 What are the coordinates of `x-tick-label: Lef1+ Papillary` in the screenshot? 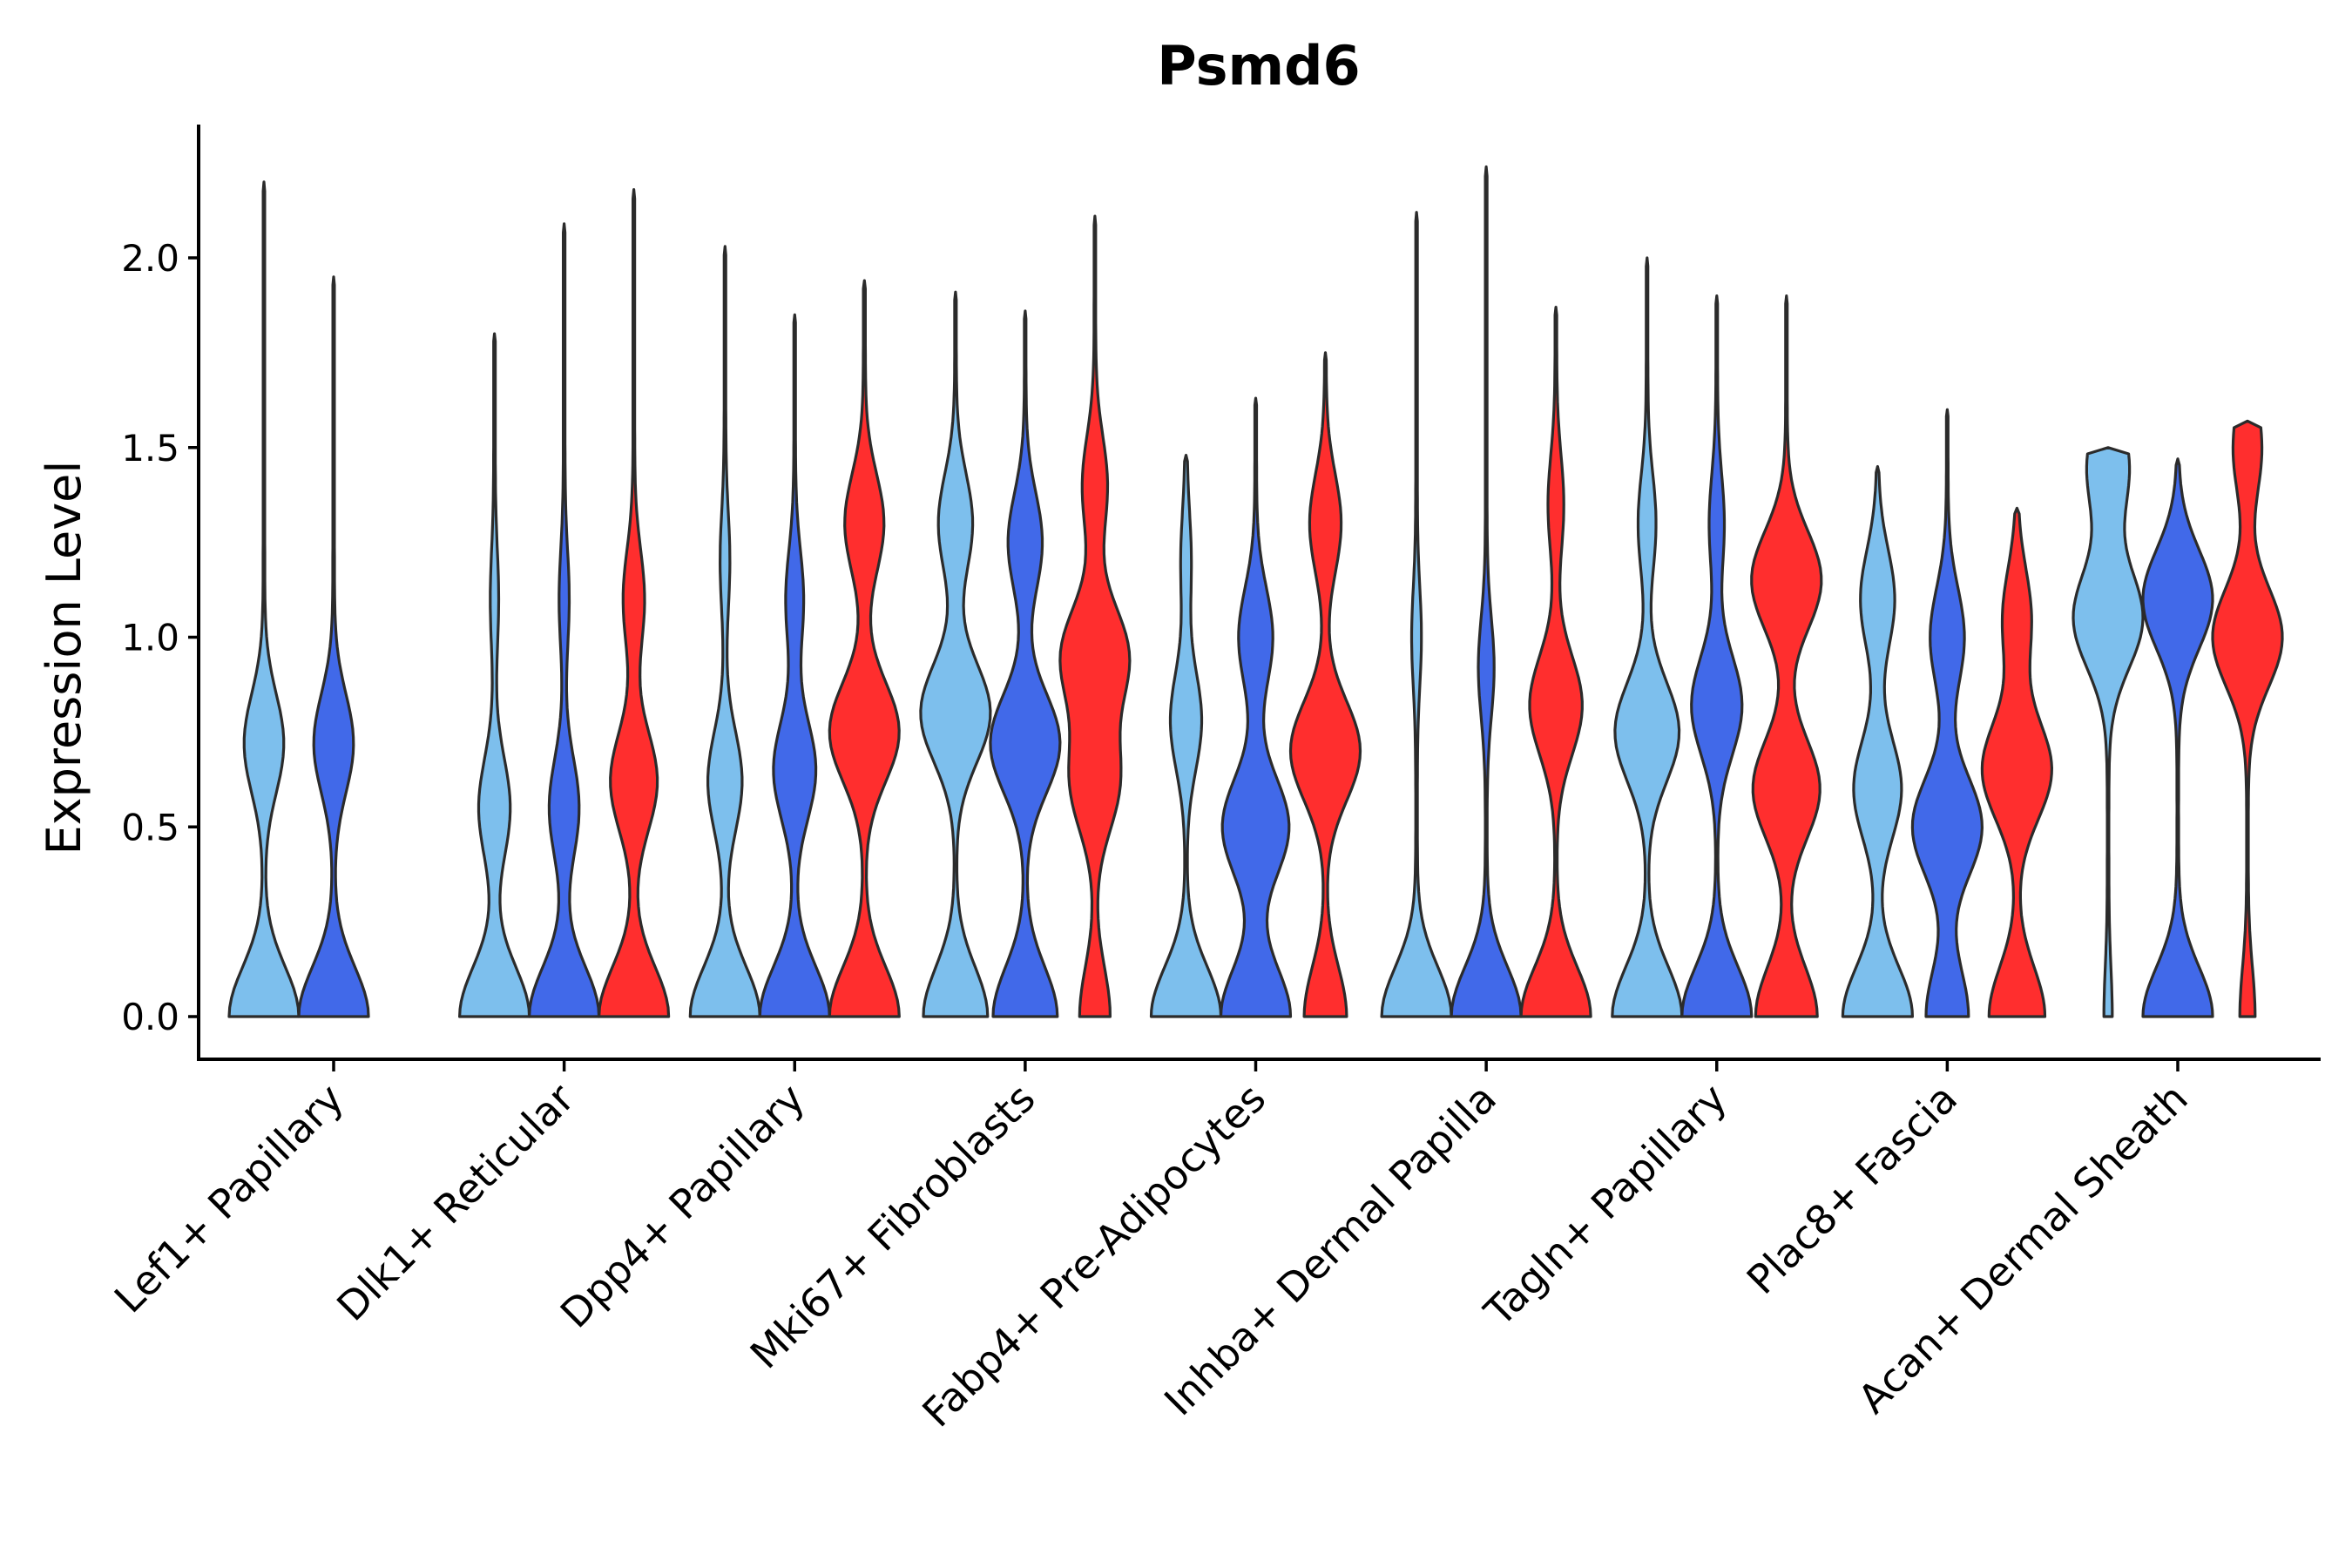 It's located at (229, 1198).